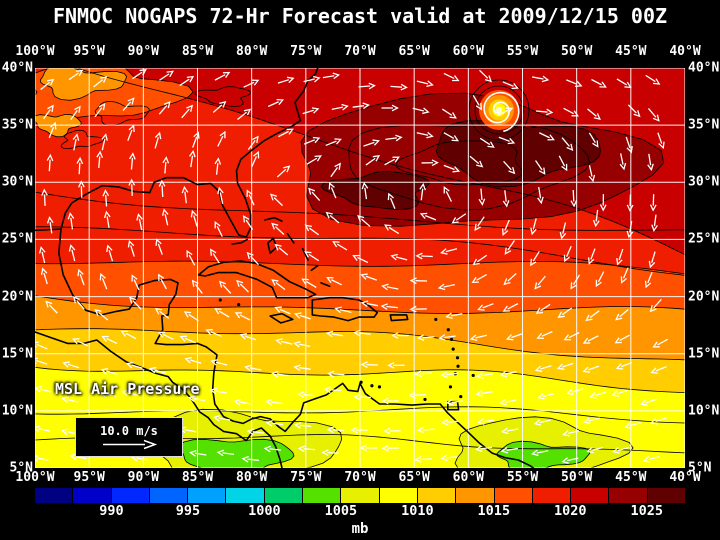 This screenshot has height=540, width=720. I want to click on lat-label: 30°N, so click(17, 182).